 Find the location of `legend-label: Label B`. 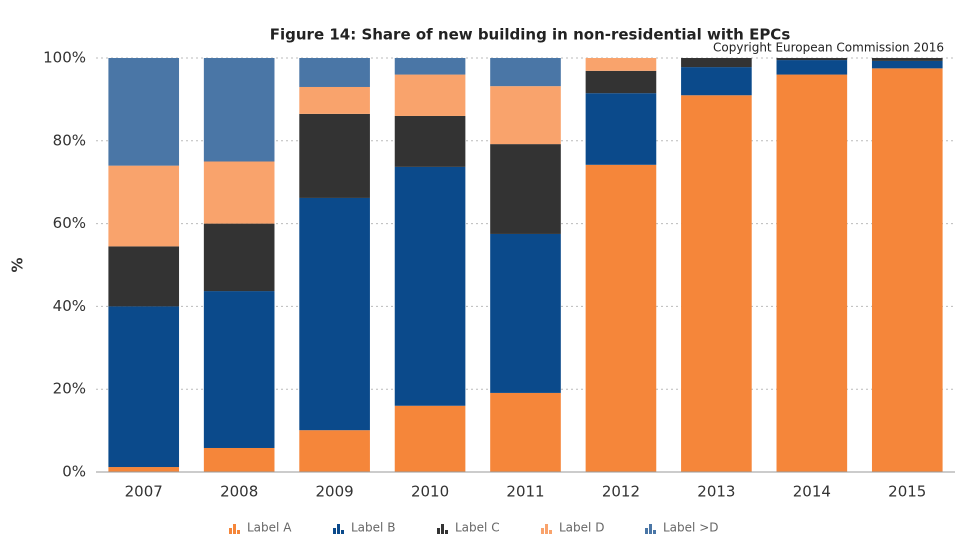

legend-label: Label B is located at coordinates (373, 528).